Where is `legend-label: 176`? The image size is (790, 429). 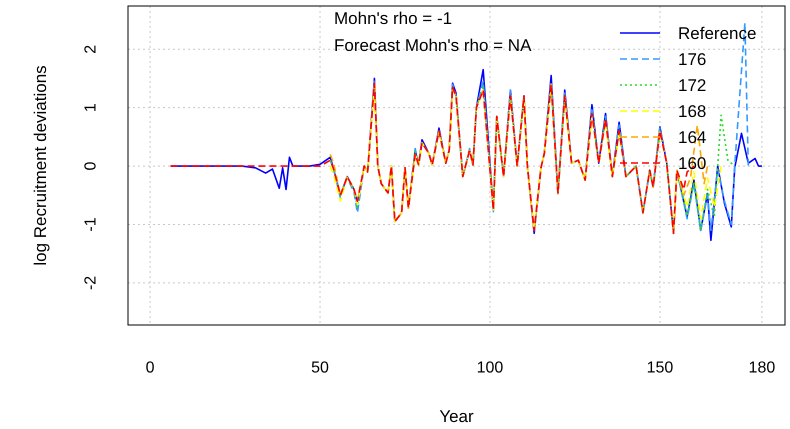 legend-label: 176 is located at coordinates (692, 59).